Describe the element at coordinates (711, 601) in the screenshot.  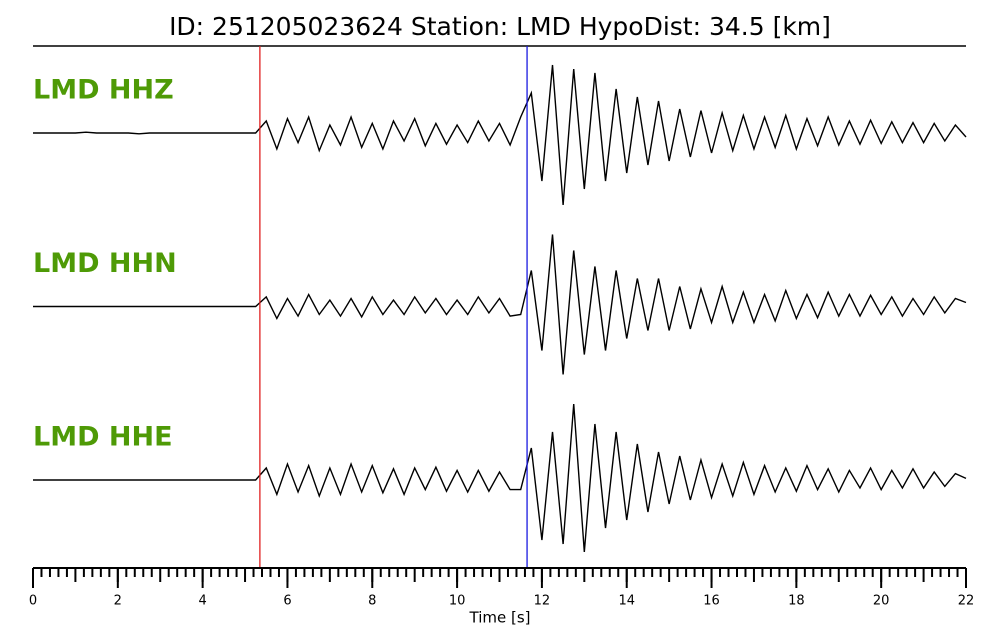
I see `x-tick-label: 16` at that location.